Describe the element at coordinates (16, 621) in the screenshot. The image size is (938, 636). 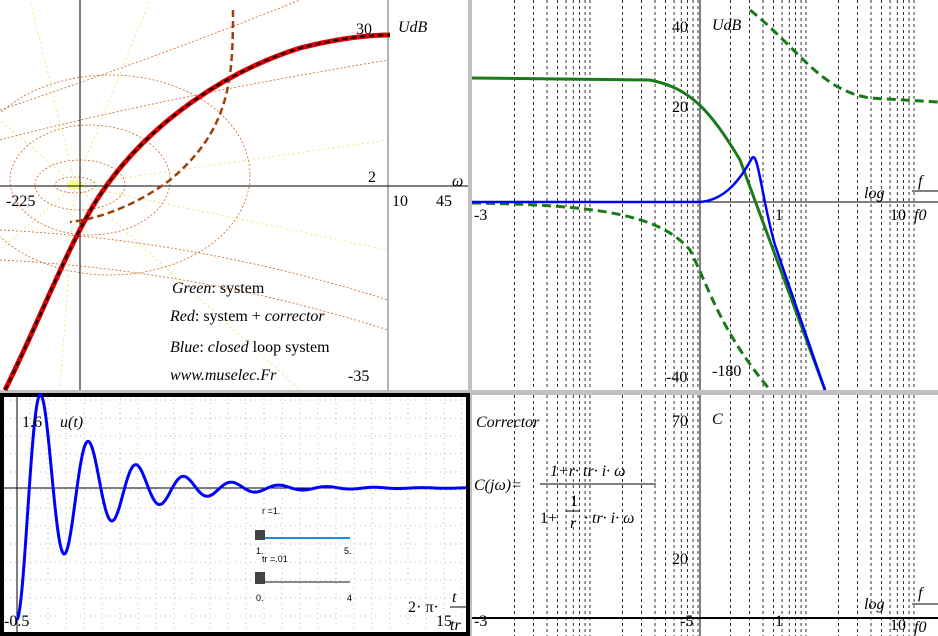
I see `tick-label: -0.5` at that location.